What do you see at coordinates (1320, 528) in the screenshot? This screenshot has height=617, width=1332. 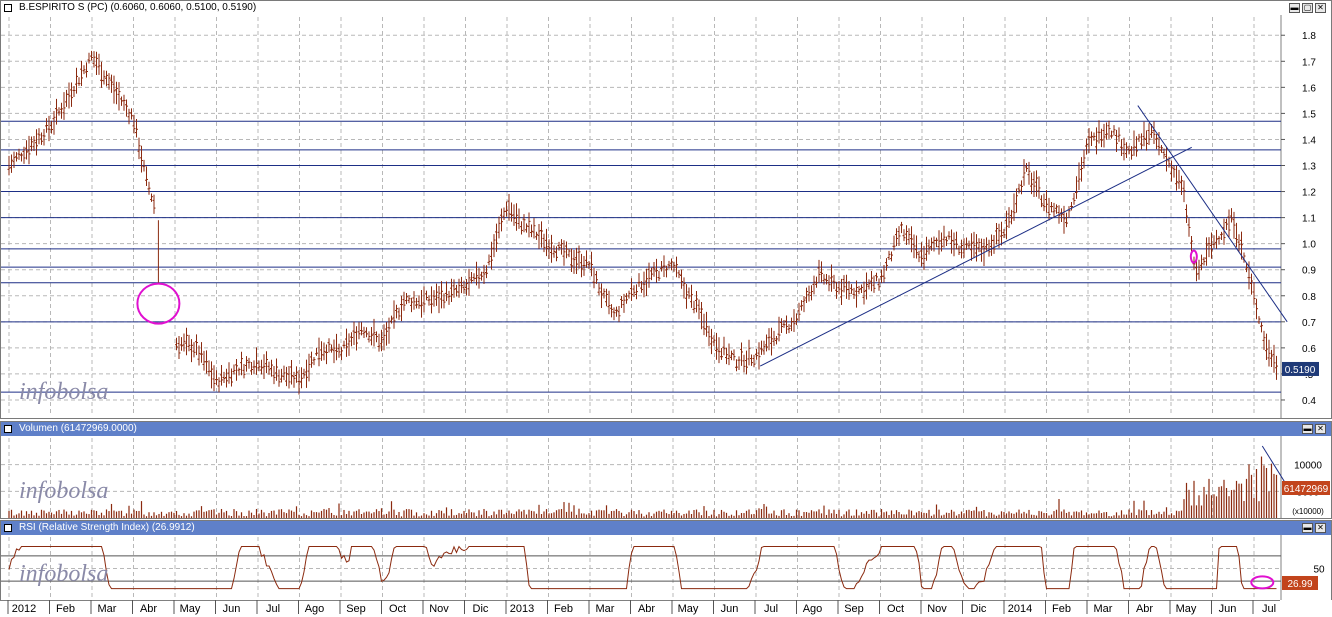 I see `rsi-close-button: ✕` at bounding box center [1320, 528].